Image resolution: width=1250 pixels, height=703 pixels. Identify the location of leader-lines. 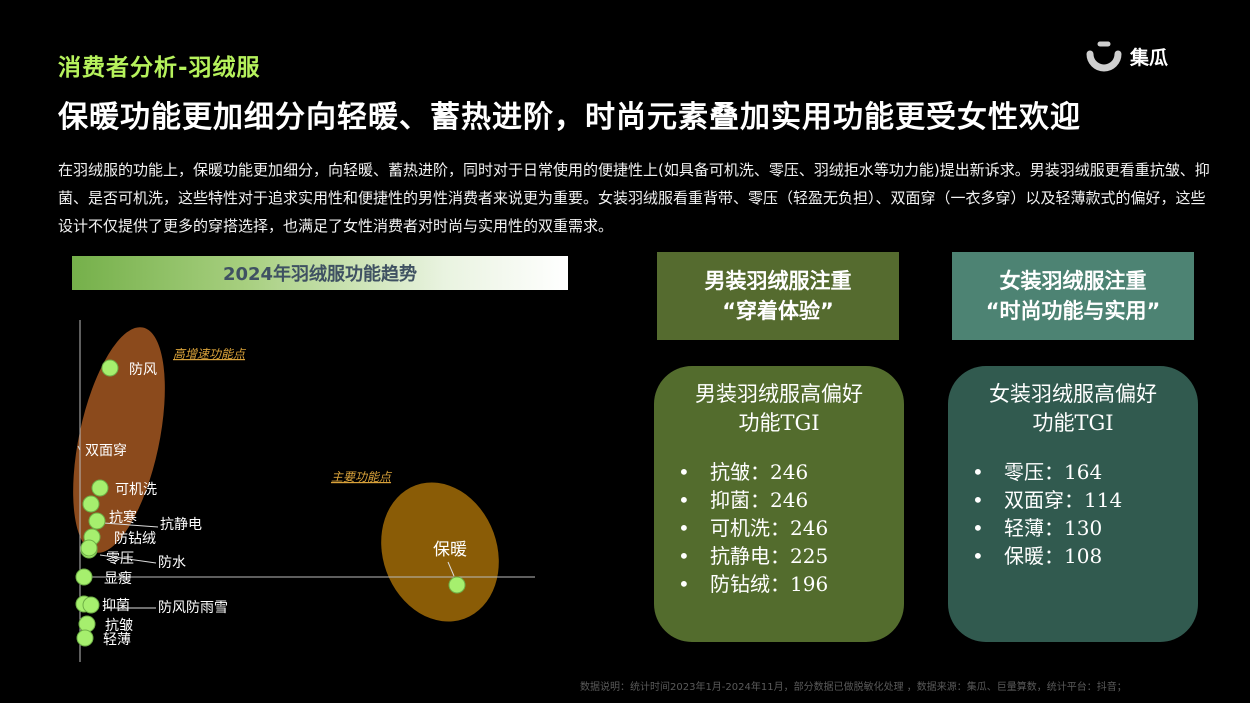
(266, 527).